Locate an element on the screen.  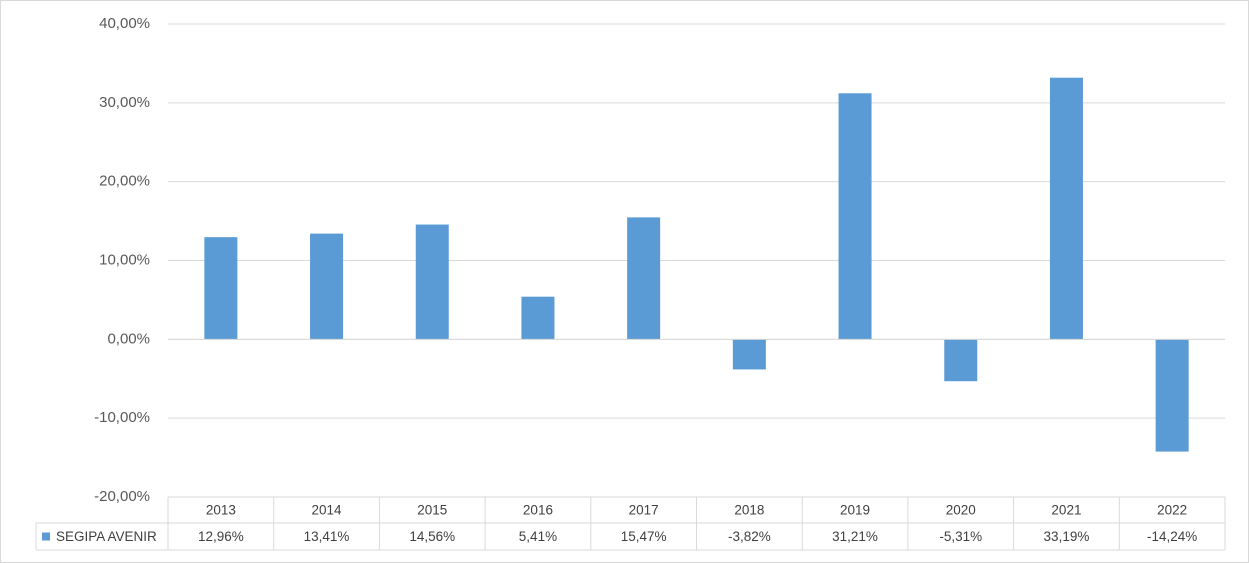
y-tick-label: 30,00% is located at coordinates (124, 102).